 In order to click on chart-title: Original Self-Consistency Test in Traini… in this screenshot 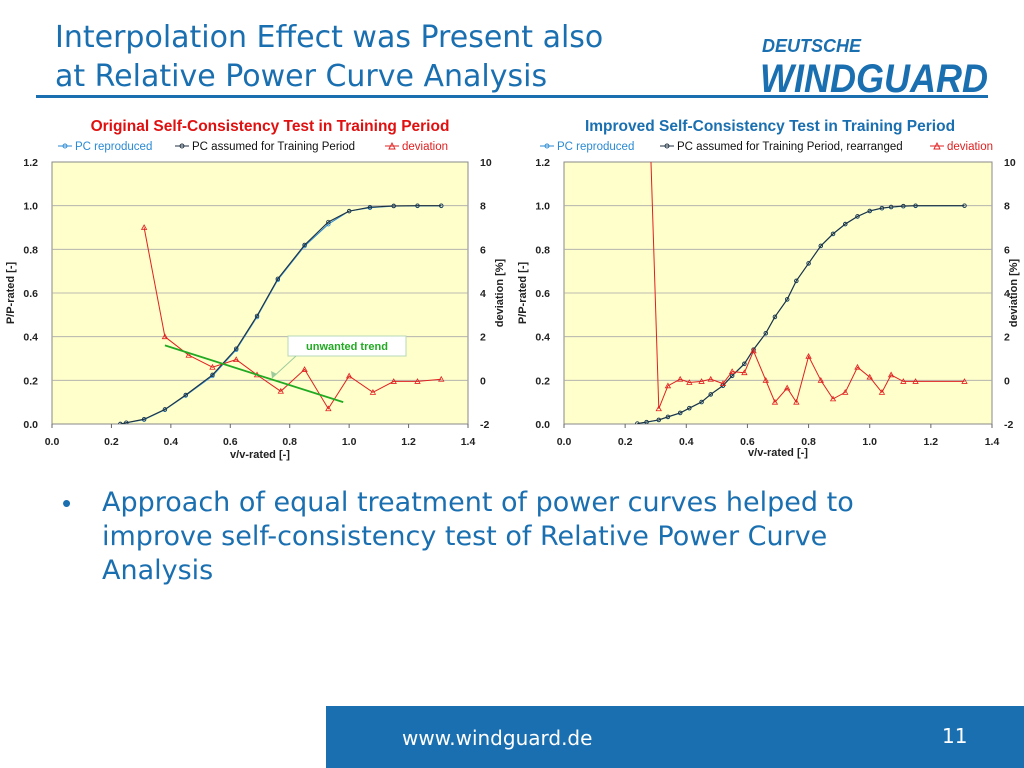, I will do `click(270, 126)`.